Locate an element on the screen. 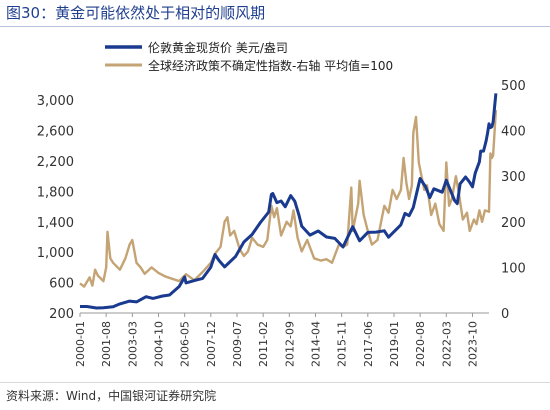 The image size is (550, 410). left-y-tick-label: 2,200 is located at coordinates (55, 162).